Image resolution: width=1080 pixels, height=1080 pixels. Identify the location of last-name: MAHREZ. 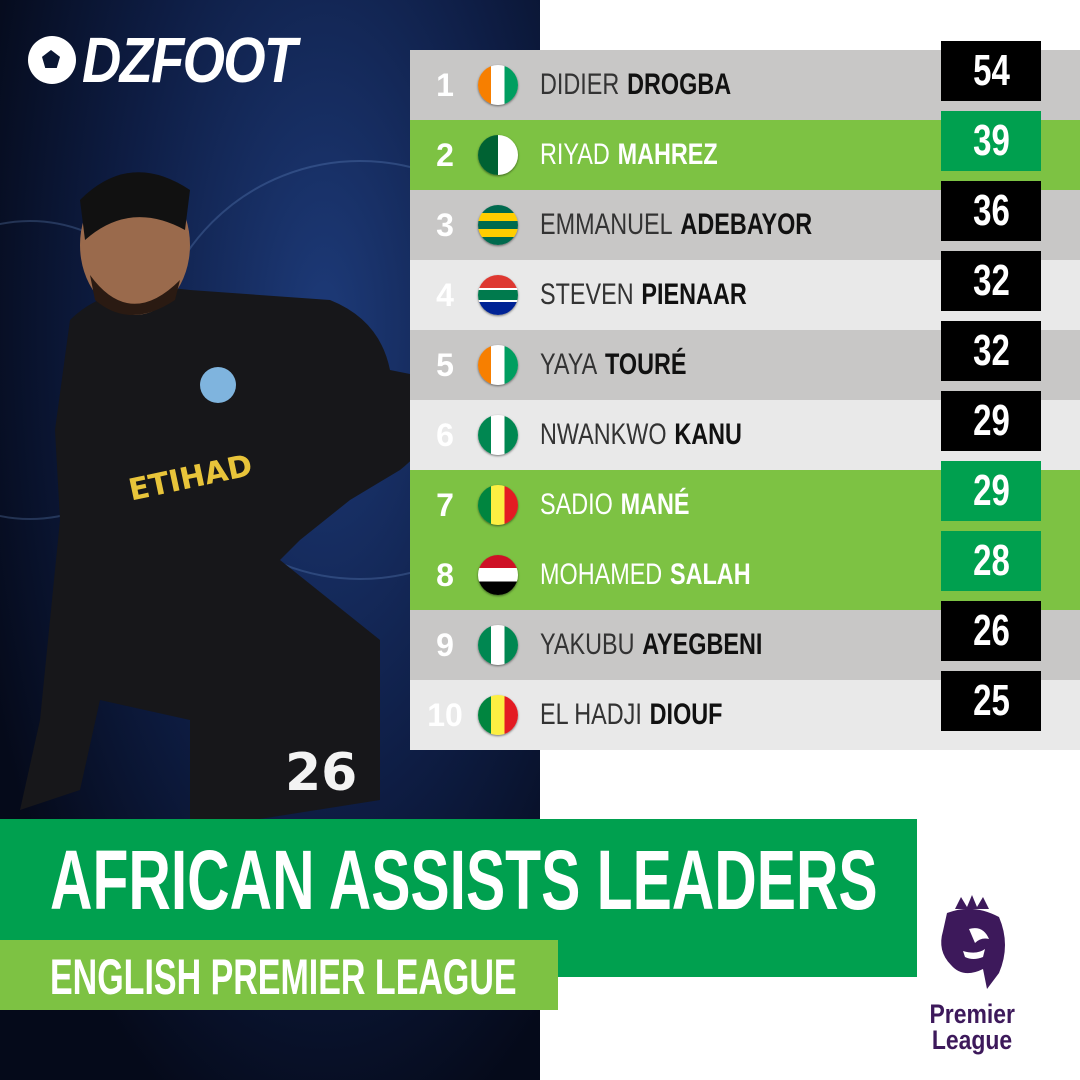
(667, 154).